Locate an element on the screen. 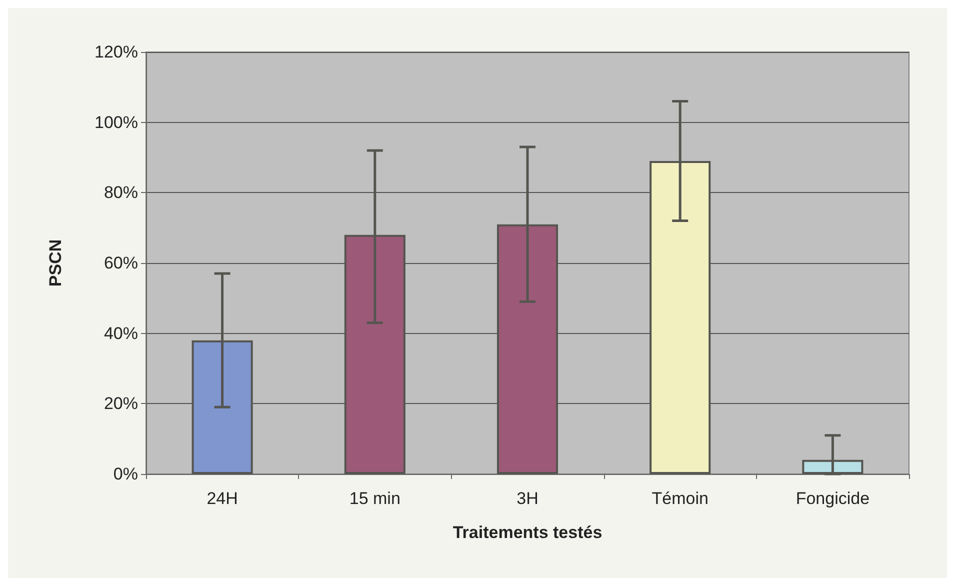 This screenshot has width=955, height=586. x-axis-title: Traitements testés is located at coordinates (527, 532).